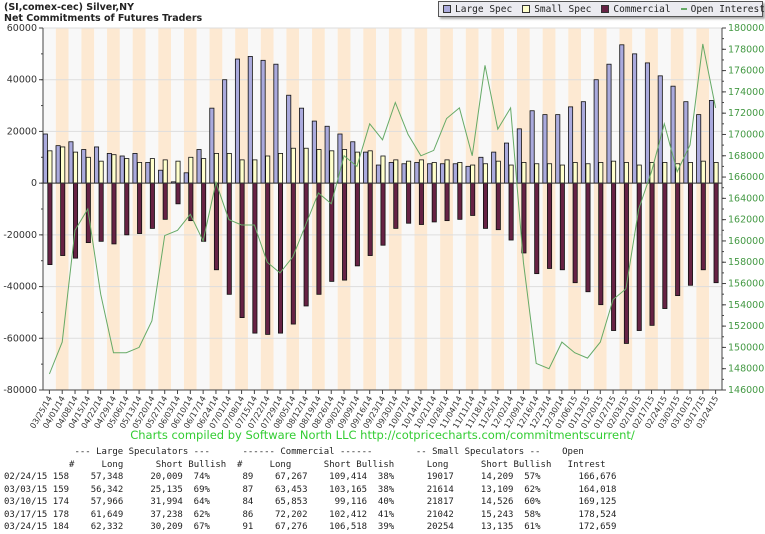  What do you see at coordinates (532, 490) in the screenshot?
I see `cell-ss-bullish: 62%` at bounding box center [532, 490].